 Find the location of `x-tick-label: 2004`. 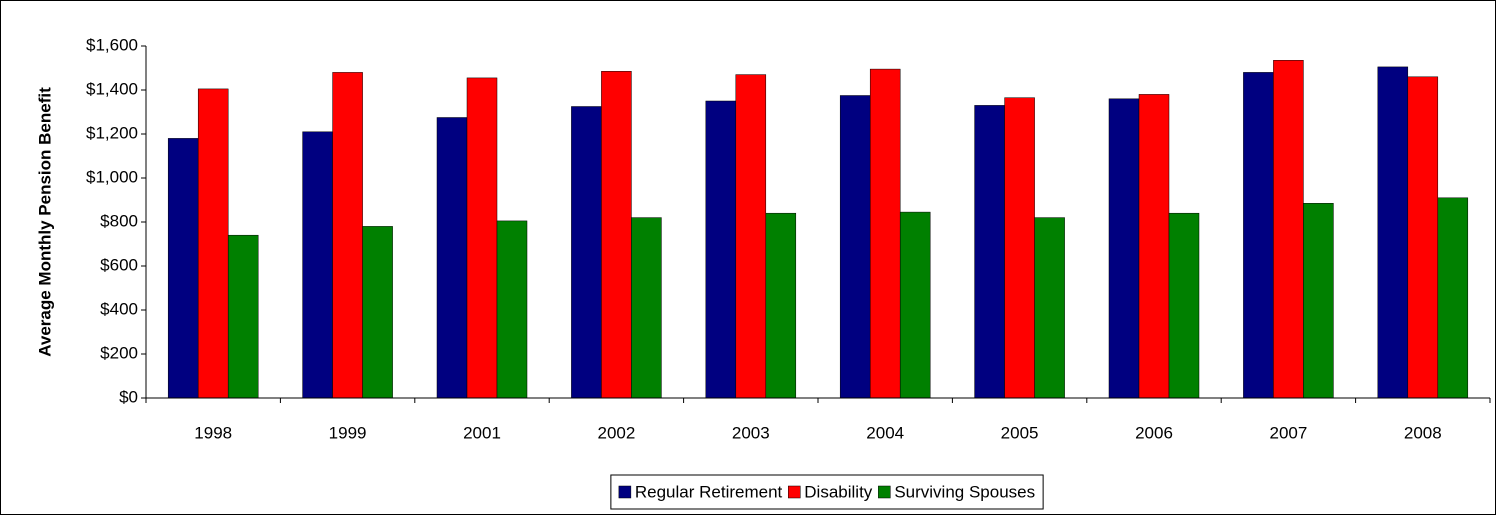

x-tick-label: 2004 is located at coordinates (885, 432).